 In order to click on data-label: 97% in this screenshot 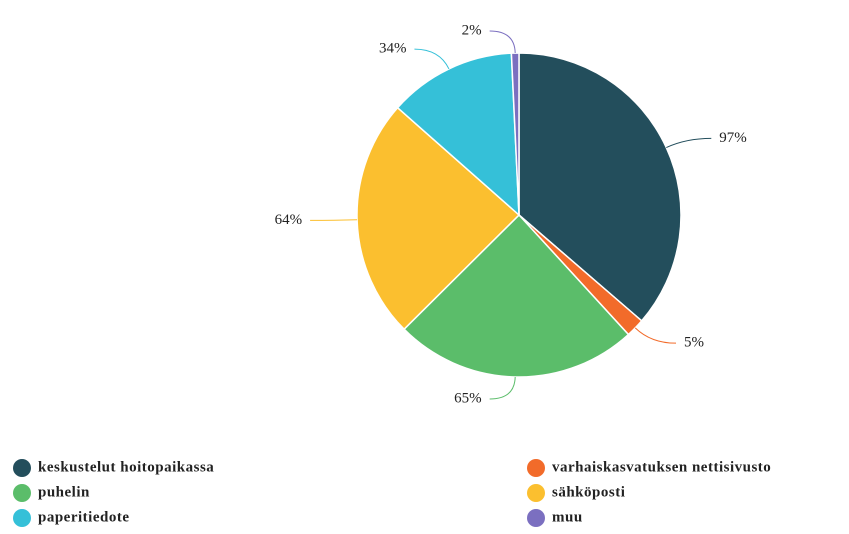, I will do `click(733, 138)`.